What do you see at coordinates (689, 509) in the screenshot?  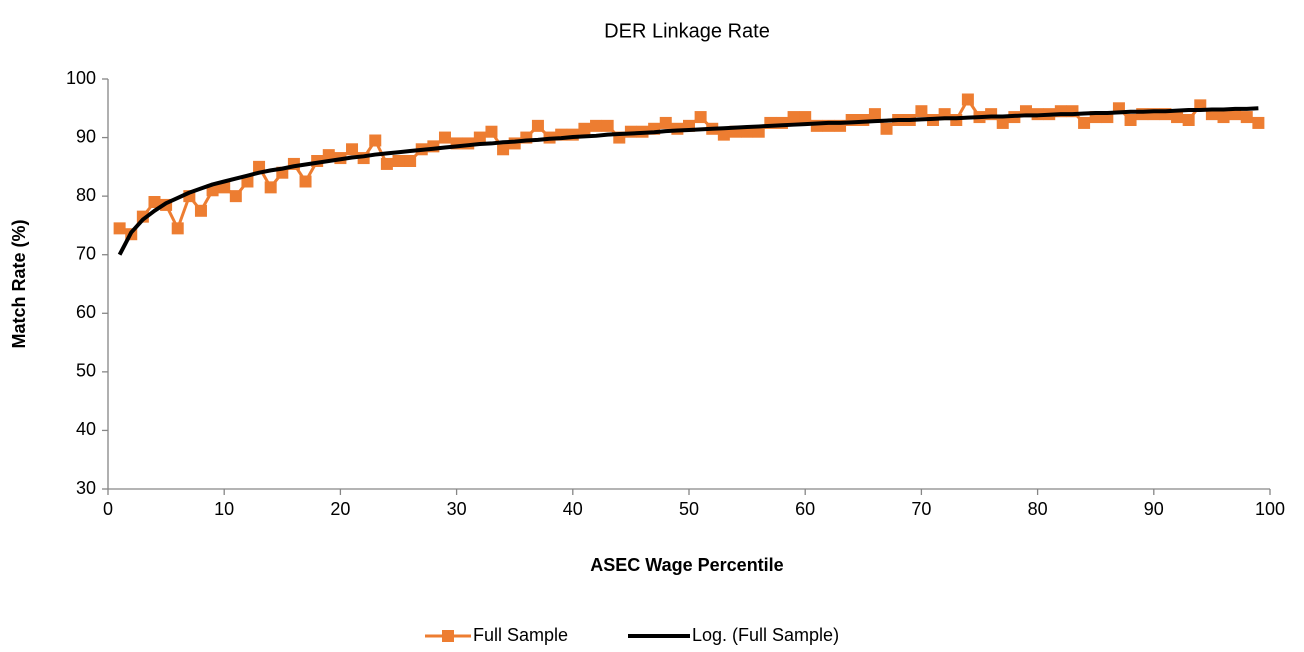 I see `x-tick-label: 50` at bounding box center [689, 509].